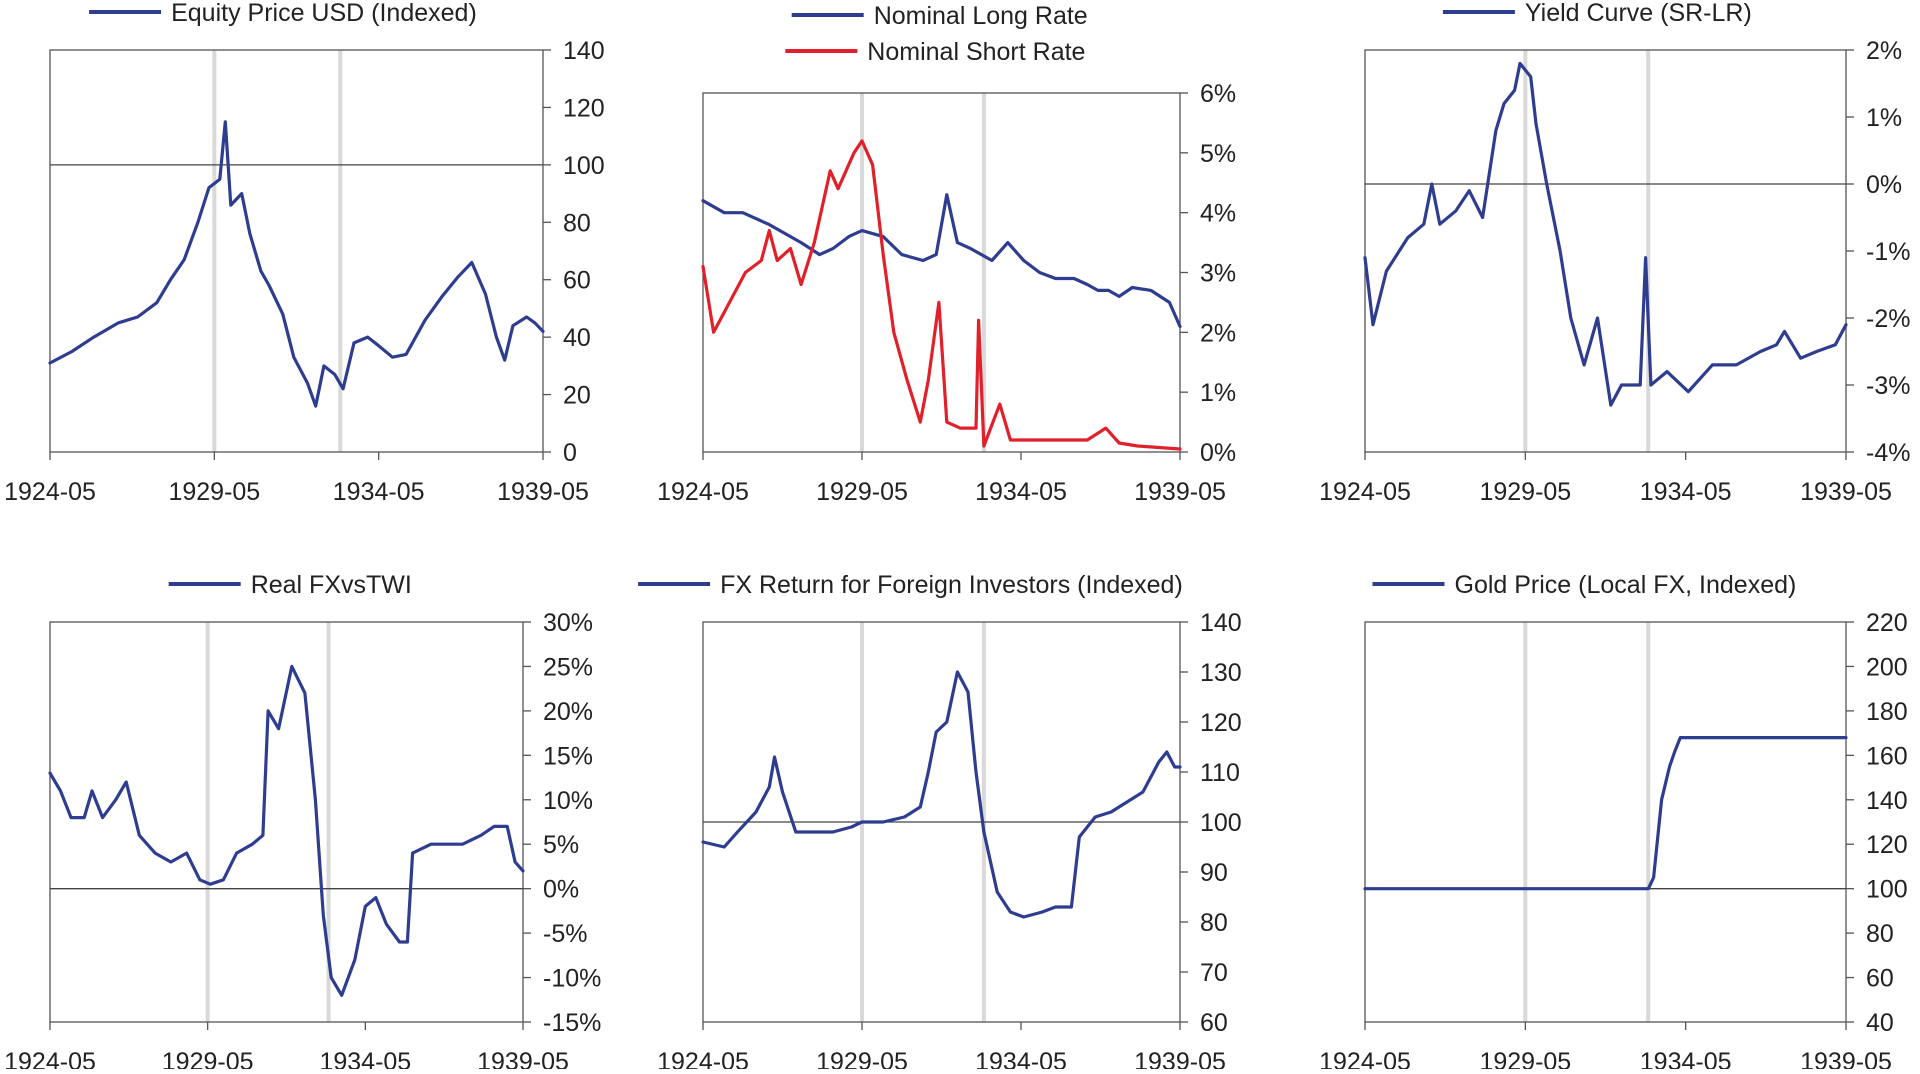 The image size is (1920, 1074). I want to click on legend-label: Gold Price (Local FX, Indexed), so click(1626, 585).